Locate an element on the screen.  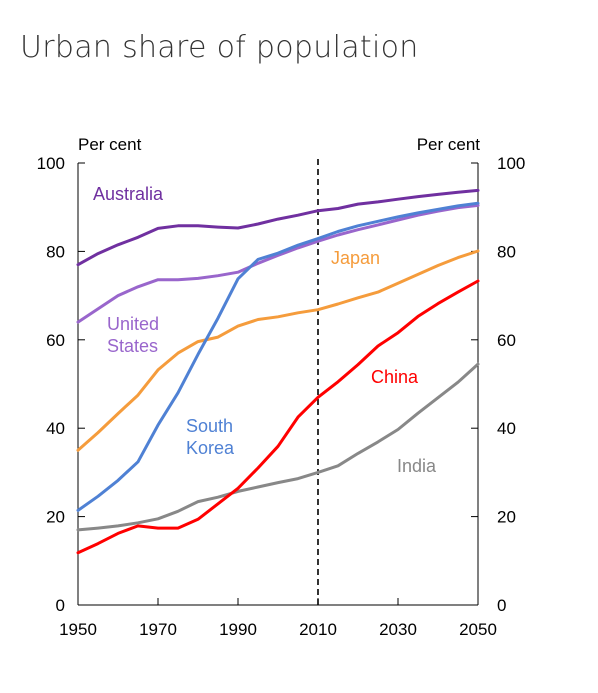
x-tick-label: 1950 is located at coordinates (78, 629).